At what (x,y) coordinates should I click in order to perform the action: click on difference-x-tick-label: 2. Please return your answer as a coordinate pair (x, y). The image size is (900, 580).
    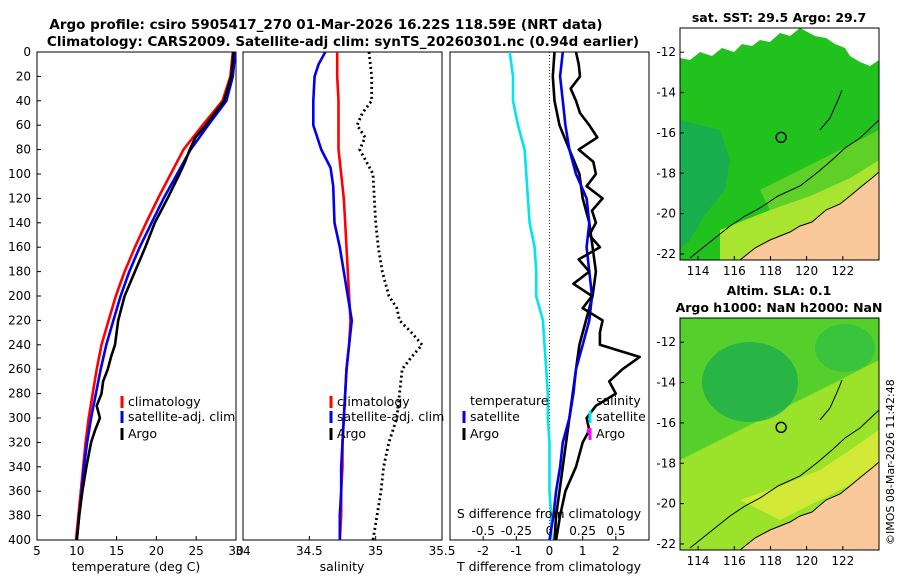
    Looking at the image, I should click on (616, 551).